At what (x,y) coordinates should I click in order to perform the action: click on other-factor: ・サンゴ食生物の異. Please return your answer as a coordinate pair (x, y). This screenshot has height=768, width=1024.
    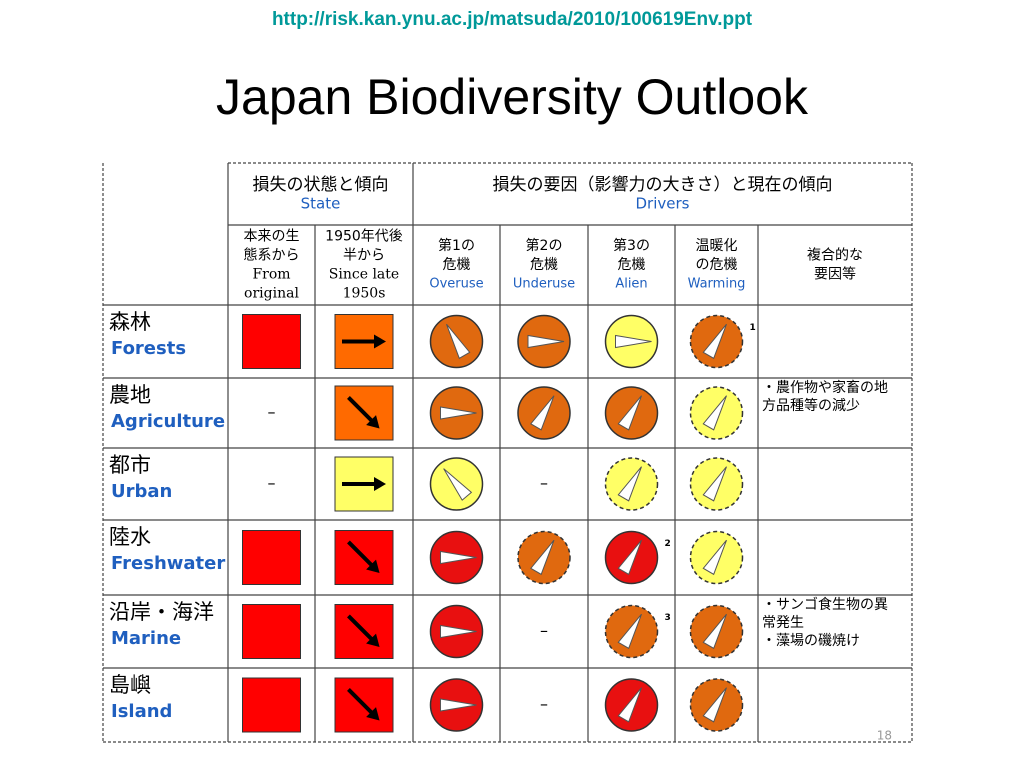
    Looking at the image, I should click on (825, 604).